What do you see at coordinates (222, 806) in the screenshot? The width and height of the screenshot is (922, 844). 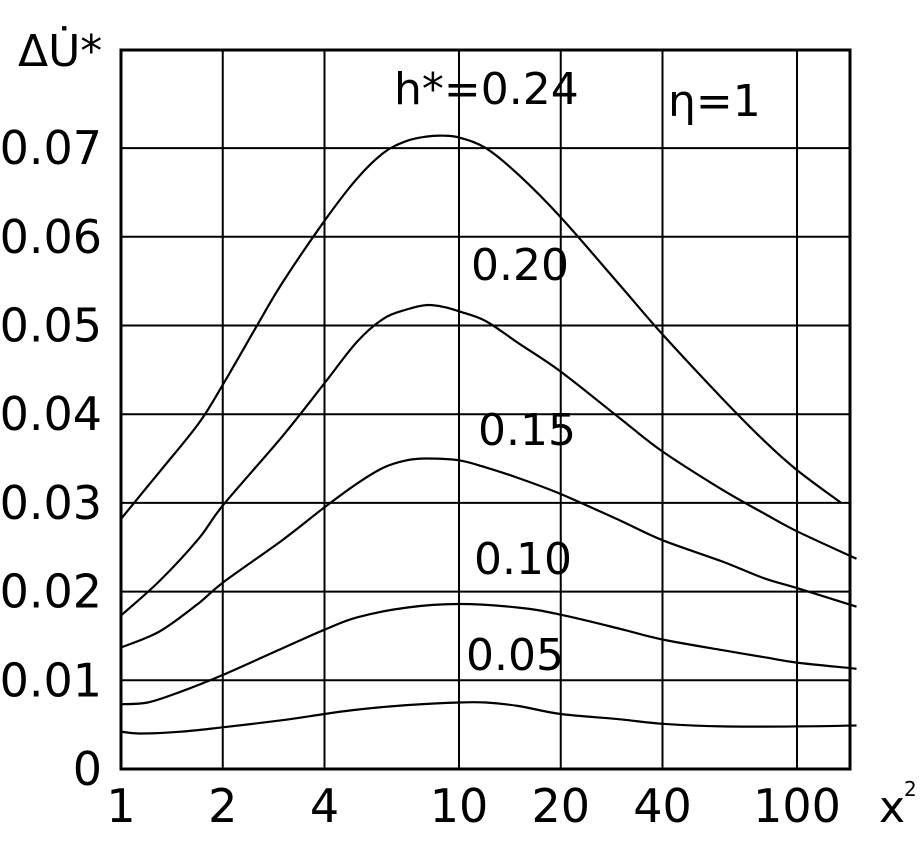 I see `x-tick-label: 2` at bounding box center [222, 806].